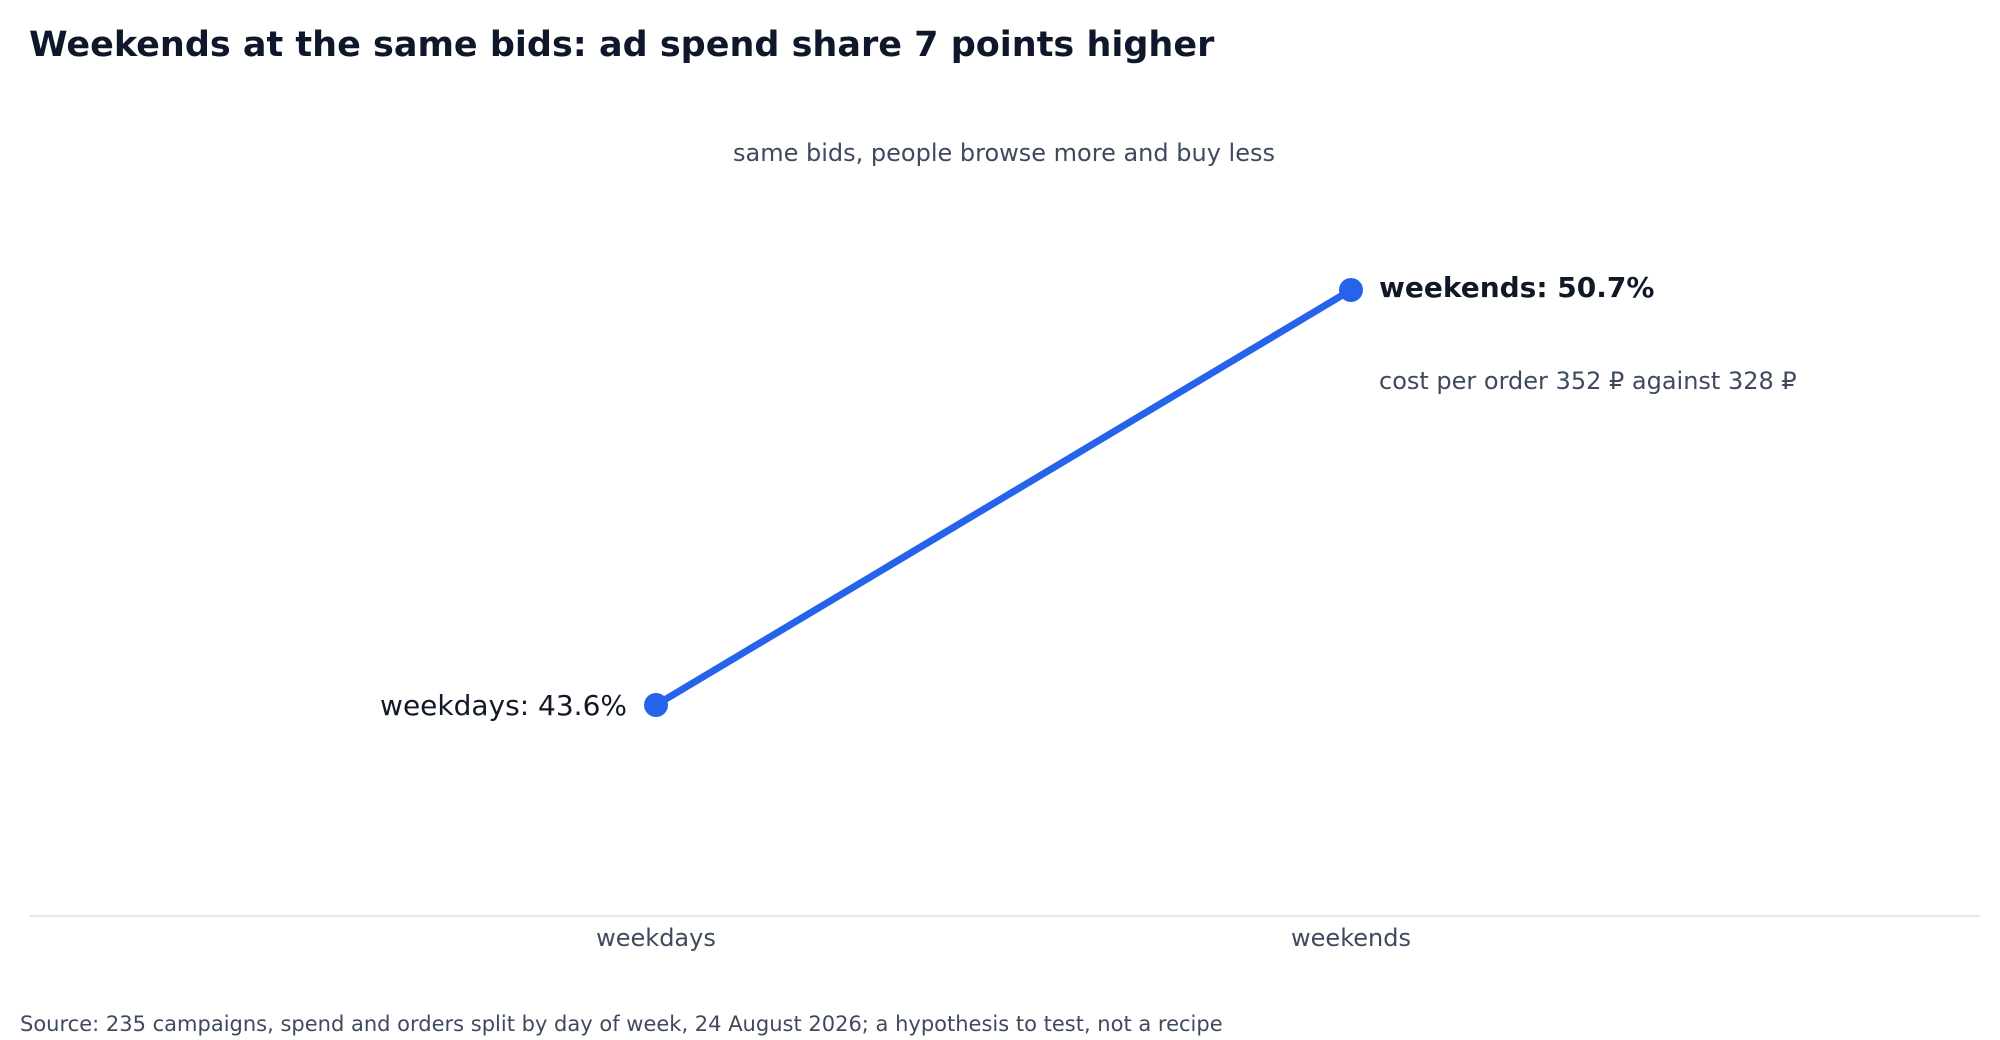  Describe the element at coordinates (1351, 938) in the screenshot. I see `x-tick-label-weekends: weekends` at that location.